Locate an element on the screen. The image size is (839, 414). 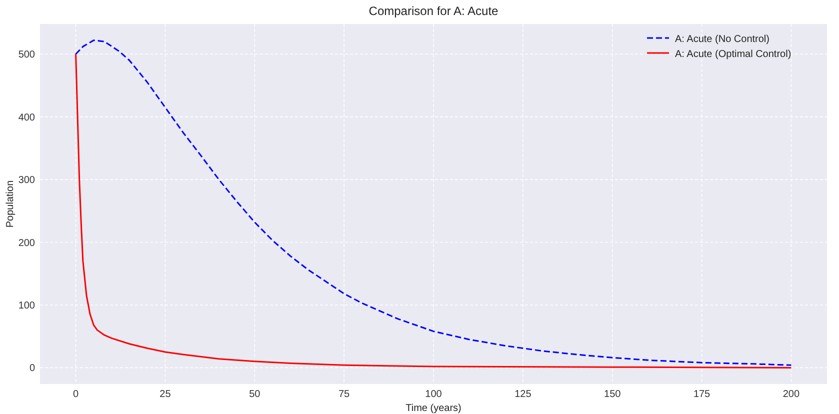
y-tick-label: 400 is located at coordinates (27, 118).